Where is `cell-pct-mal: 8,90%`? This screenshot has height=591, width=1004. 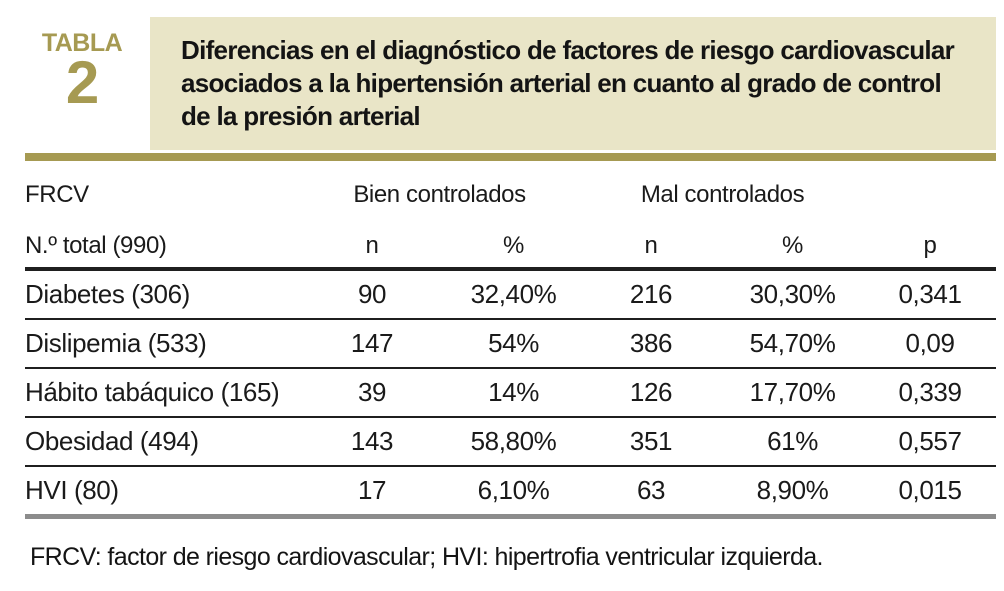
cell-pct-mal: 8,90% is located at coordinates (793, 492).